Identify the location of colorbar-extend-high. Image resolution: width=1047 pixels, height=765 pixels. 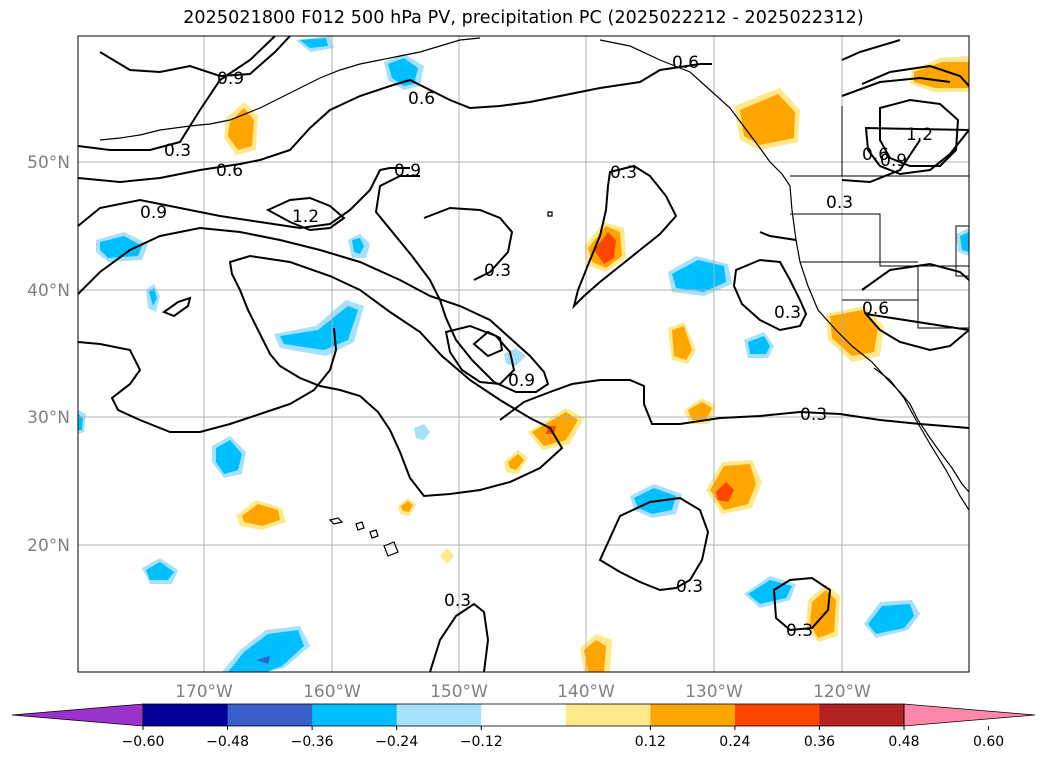
(969, 715).